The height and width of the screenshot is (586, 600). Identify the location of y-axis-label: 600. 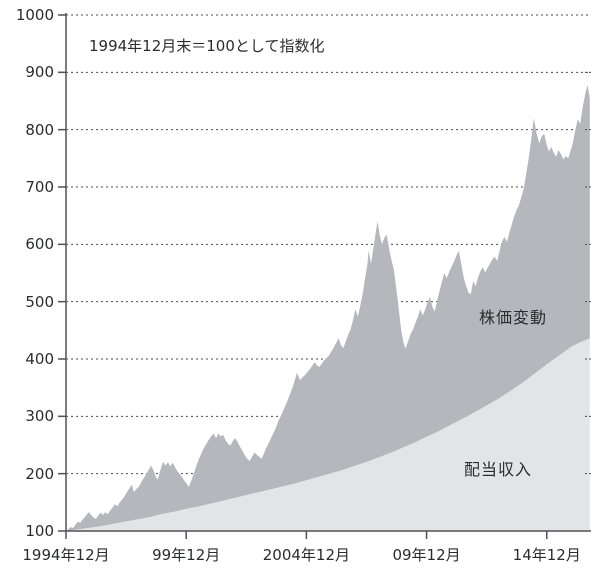
(39, 244).